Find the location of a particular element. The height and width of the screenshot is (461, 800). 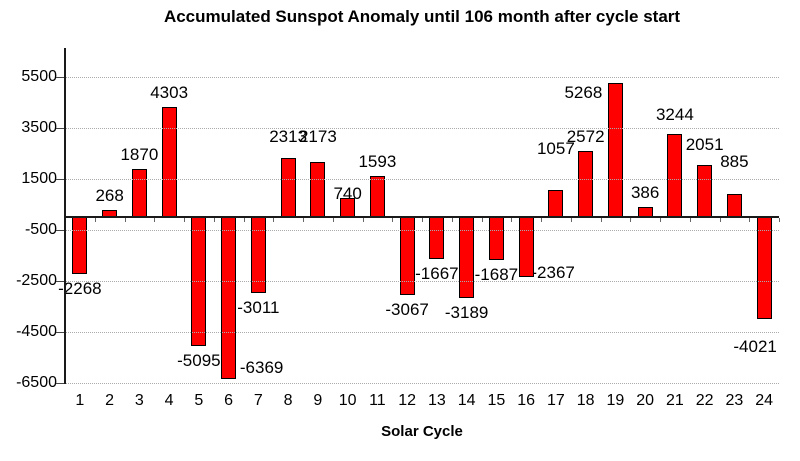

bar-value-label: -4021 is located at coordinates (755, 347).